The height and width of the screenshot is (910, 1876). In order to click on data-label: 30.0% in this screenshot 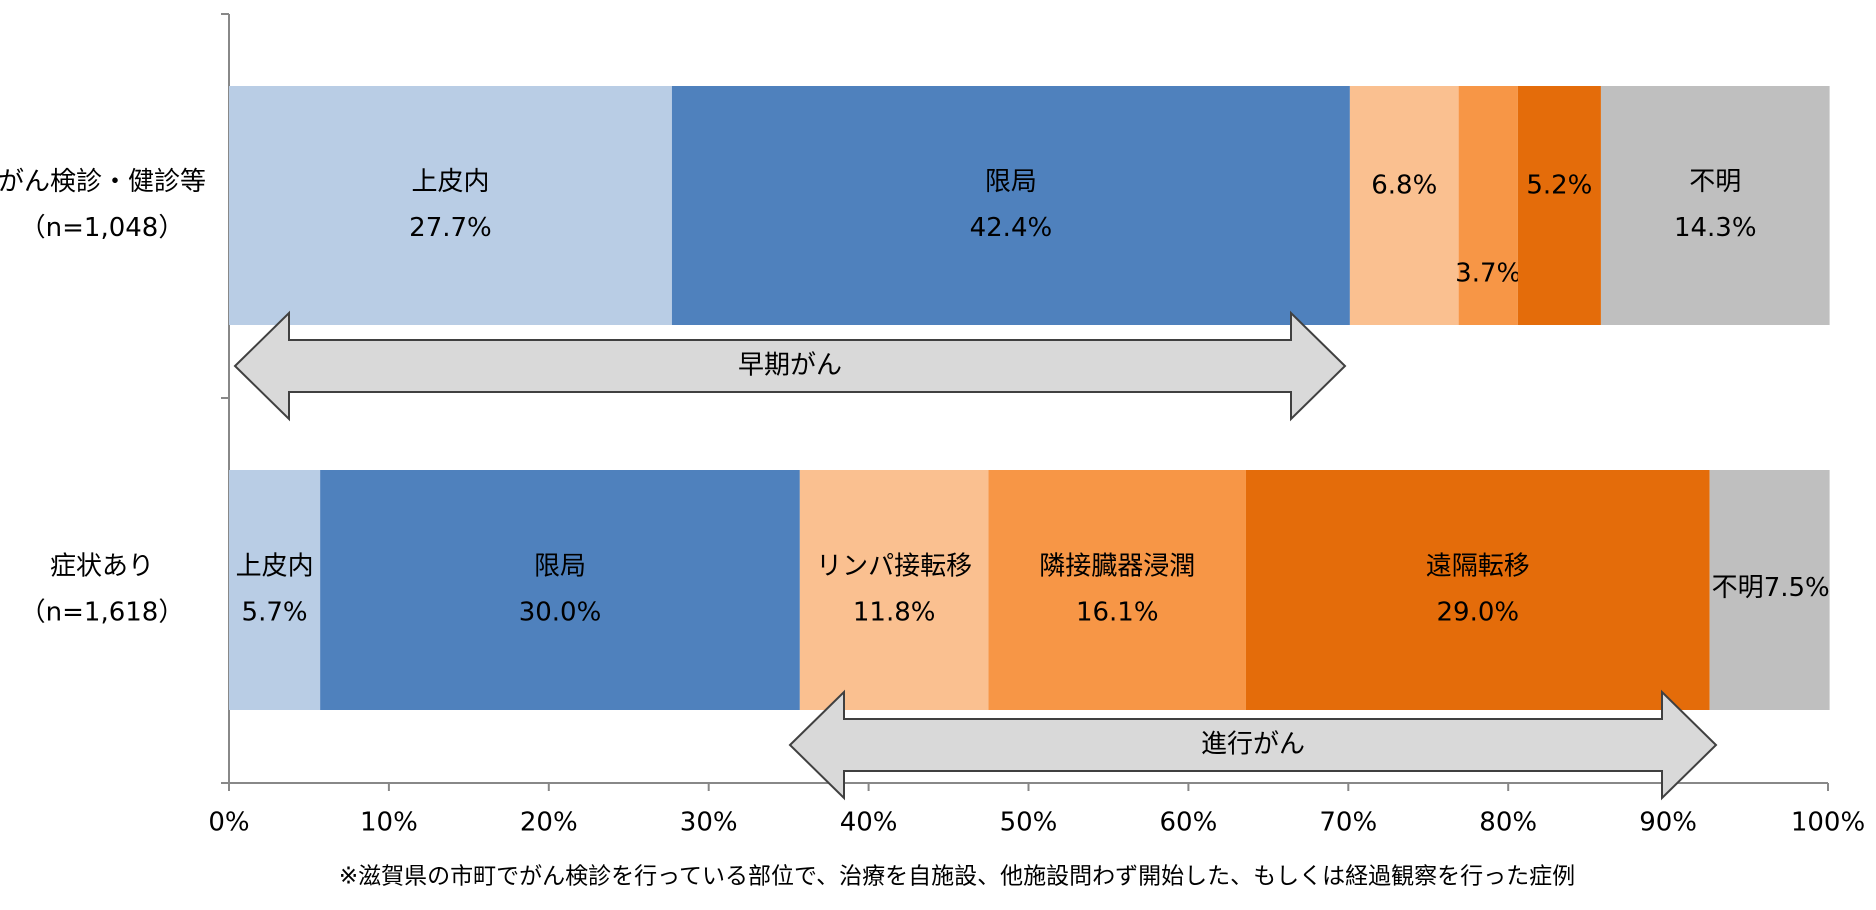, I will do `click(560, 613)`.